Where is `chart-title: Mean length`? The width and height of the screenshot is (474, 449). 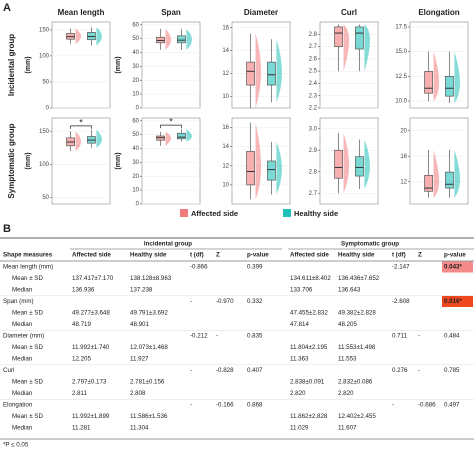 chart-title: Mean length is located at coordinates (81, 12).